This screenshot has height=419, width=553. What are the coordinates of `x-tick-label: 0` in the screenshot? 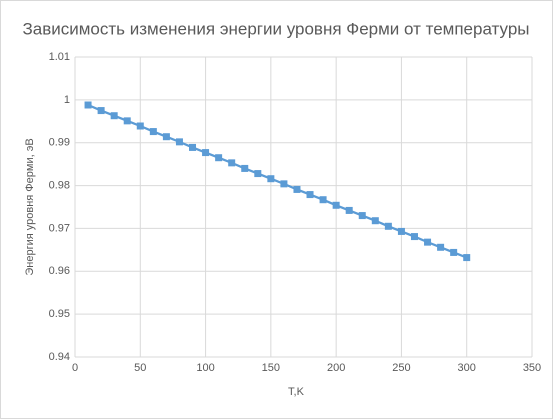 It's located at (75, 368).